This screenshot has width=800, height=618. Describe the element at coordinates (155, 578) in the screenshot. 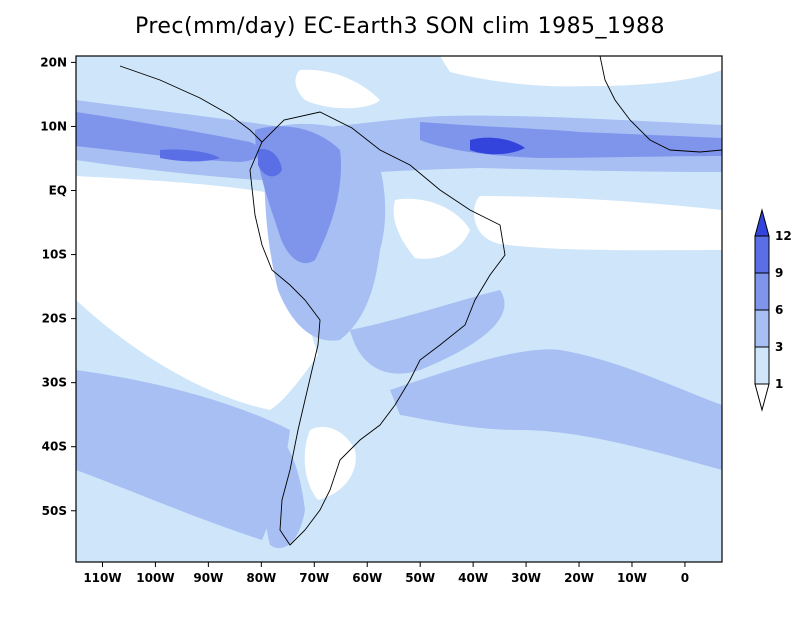

I see `x-tick-label: 100W` at that location.